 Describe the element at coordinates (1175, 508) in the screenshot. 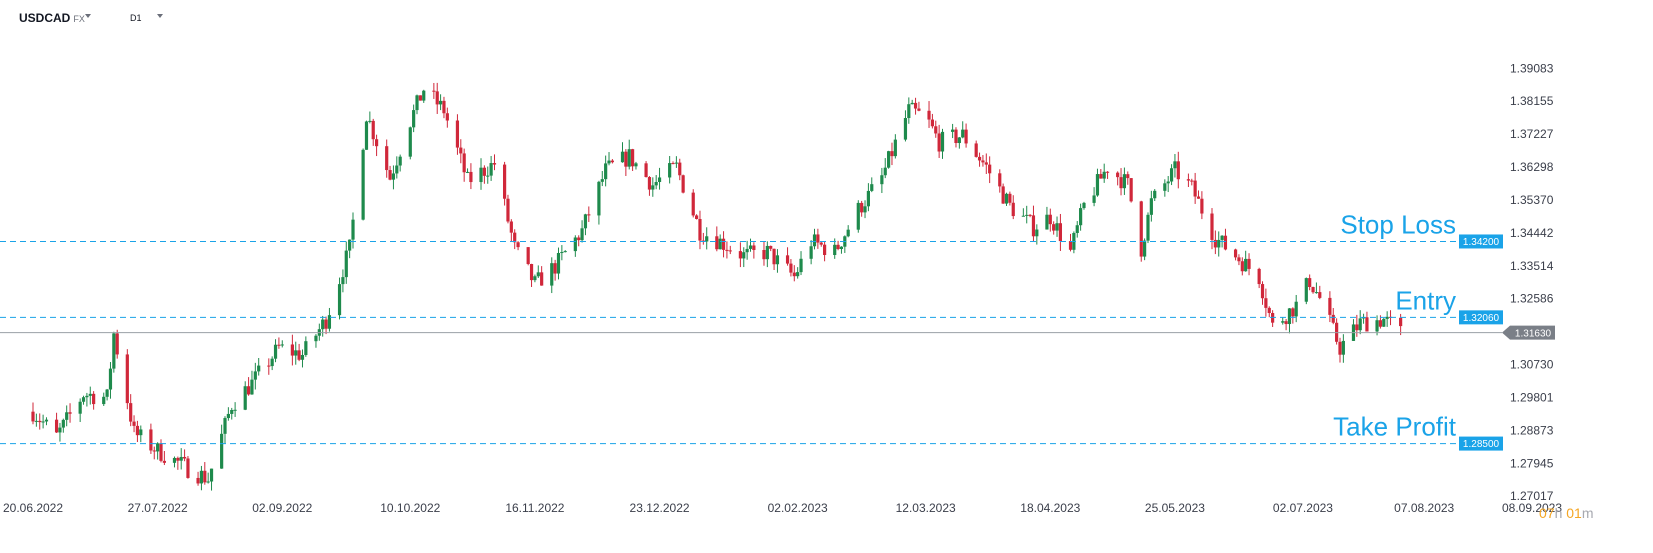

I see `date-tick-label: 25.05.2023` at that location.